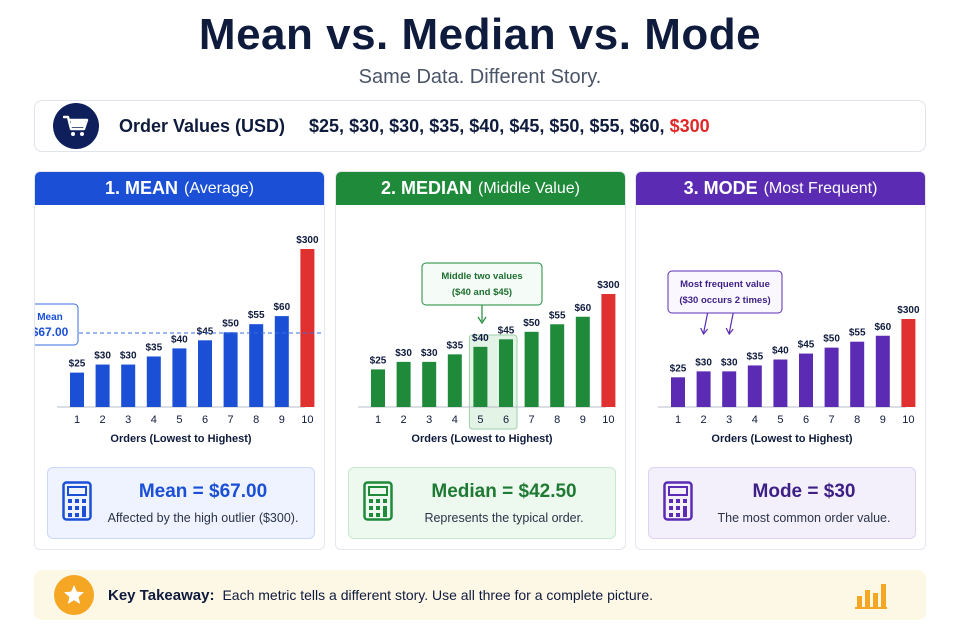  Describe the element at coordinates (404, 420) in the screenshot. I see `x-tick-label: 2` at that location.